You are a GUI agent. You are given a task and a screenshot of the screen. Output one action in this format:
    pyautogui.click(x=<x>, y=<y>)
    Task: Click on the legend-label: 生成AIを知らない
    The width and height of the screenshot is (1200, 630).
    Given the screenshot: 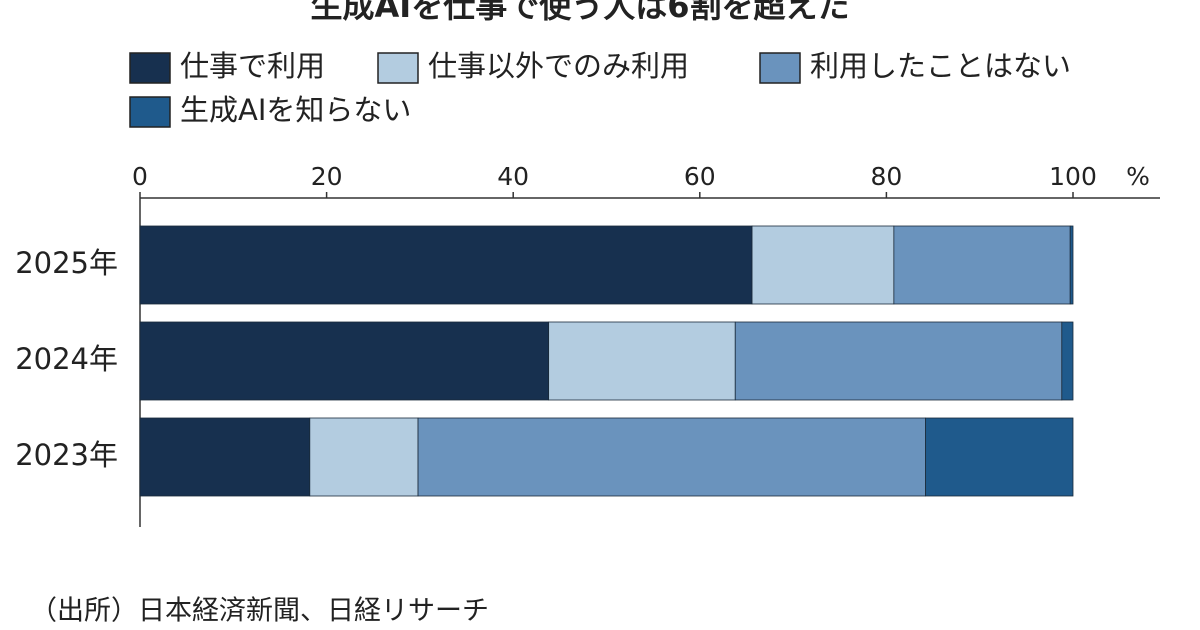 What is the action you would take?
    pyautogui.click(x=295, y=110)
    